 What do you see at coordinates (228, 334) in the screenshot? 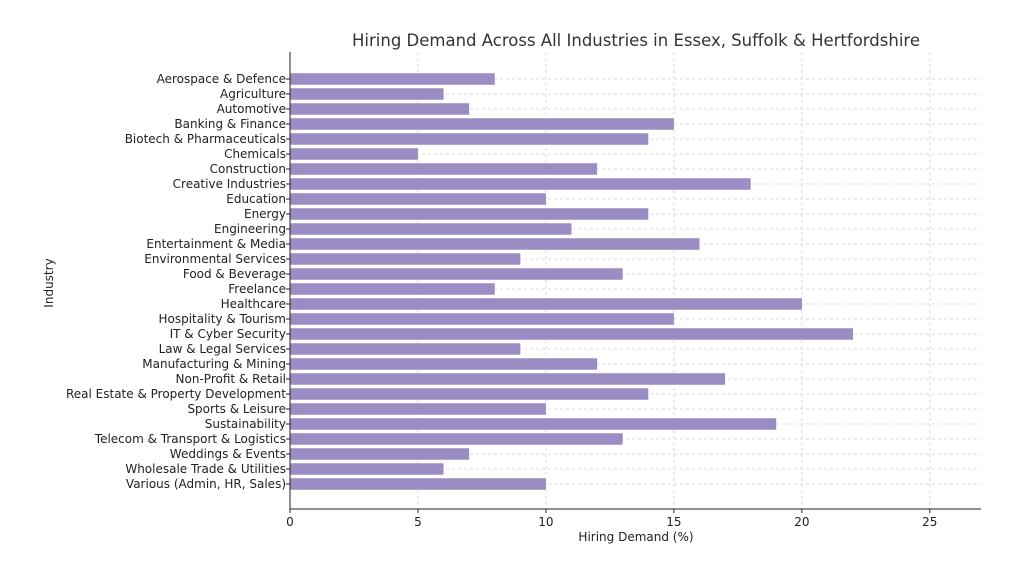
I see `category-label: IT & Cyber Security` at bounding box center [228, 334].